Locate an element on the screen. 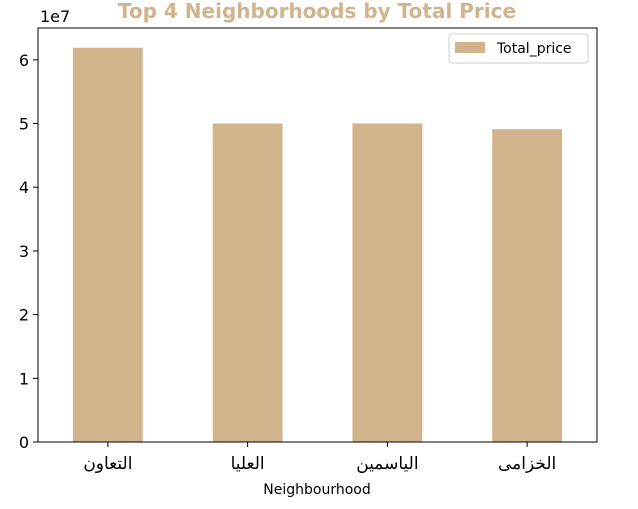 This screenshot has width=638, height=509. y-axis-scale-label: 1e7 is located at coordinates (55, 16).